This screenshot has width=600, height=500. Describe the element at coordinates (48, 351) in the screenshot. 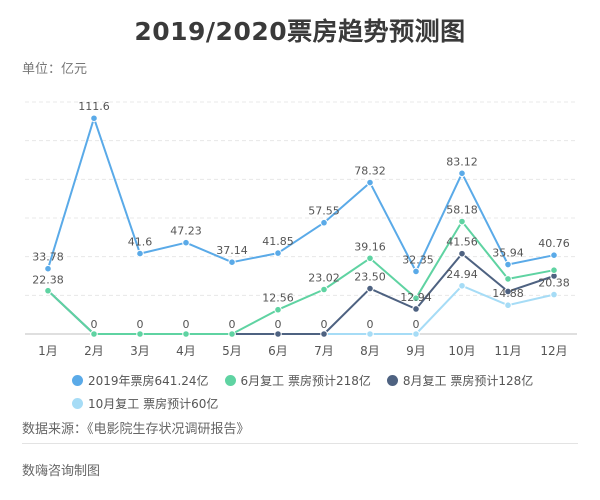

I see `x-tick-label: 1月` at that location.